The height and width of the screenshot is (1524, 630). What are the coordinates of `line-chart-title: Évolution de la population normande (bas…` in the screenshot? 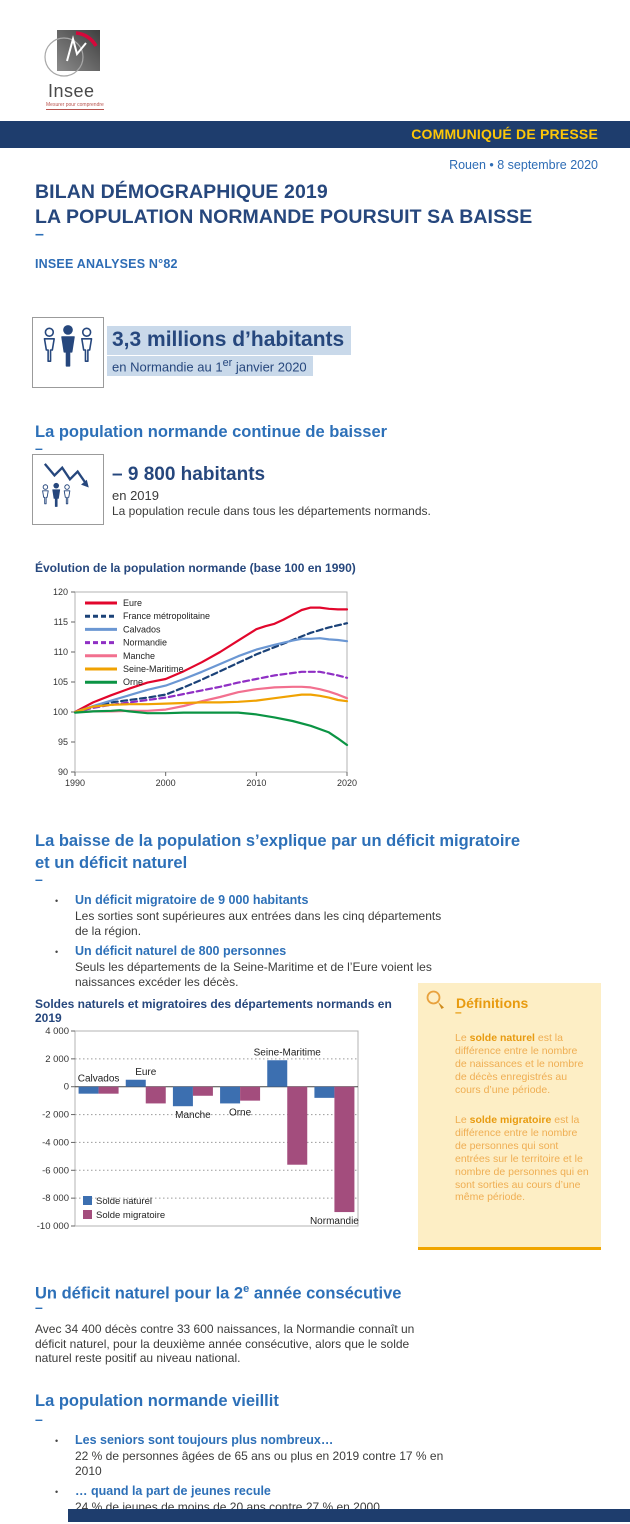 It's located at (195, 568).